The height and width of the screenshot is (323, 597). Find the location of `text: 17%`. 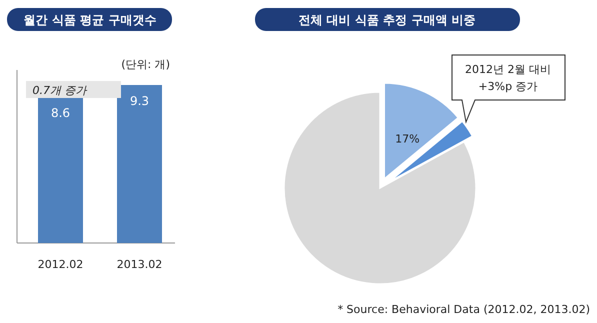

text: 17% is located at coordinates (407, 139).